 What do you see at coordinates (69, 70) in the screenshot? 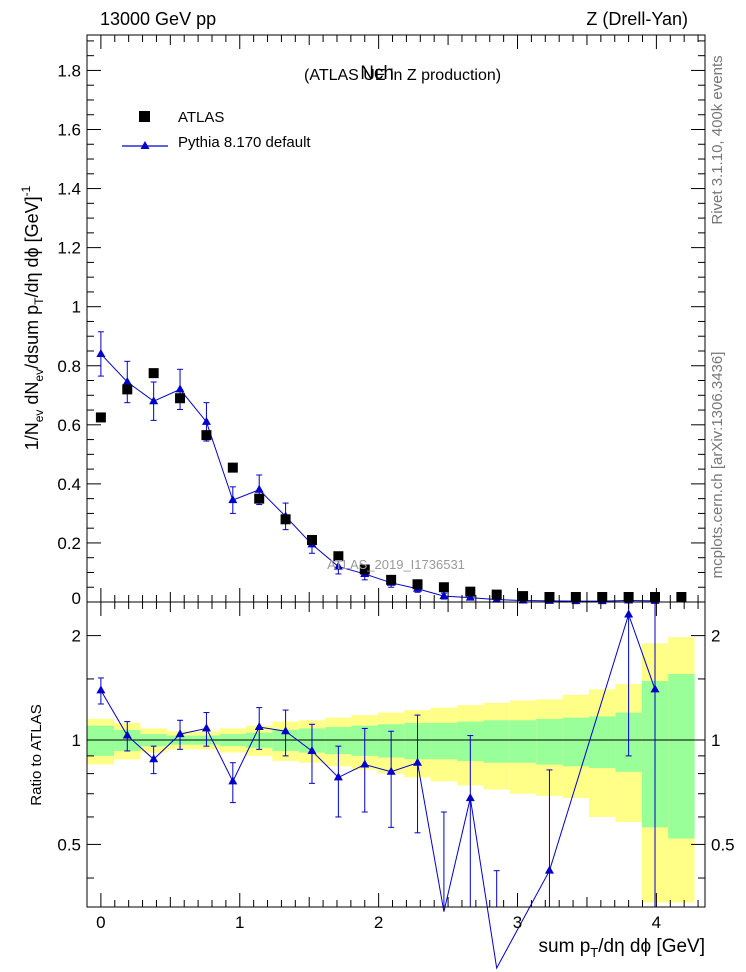
I see `main-y-tick-label: 1.8` at bounding box center [69, 70].